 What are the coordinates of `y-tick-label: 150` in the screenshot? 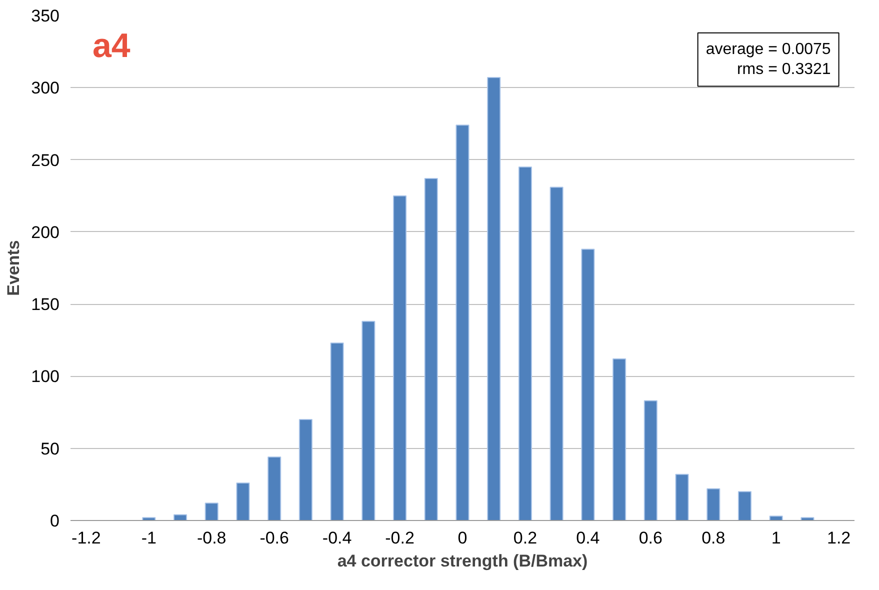 It's located at (45, 304).